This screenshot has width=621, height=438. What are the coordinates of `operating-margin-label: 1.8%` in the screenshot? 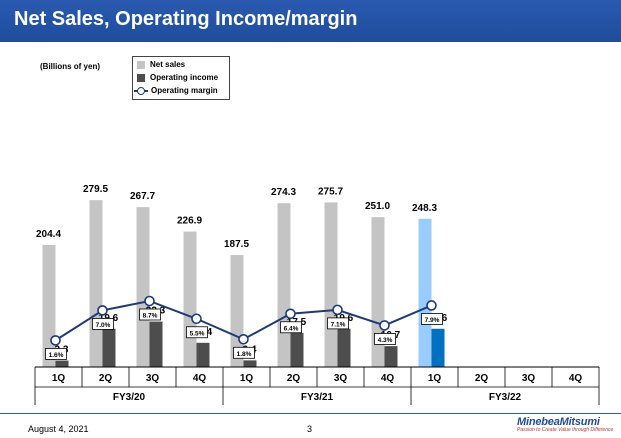 It's located at (244, 354).